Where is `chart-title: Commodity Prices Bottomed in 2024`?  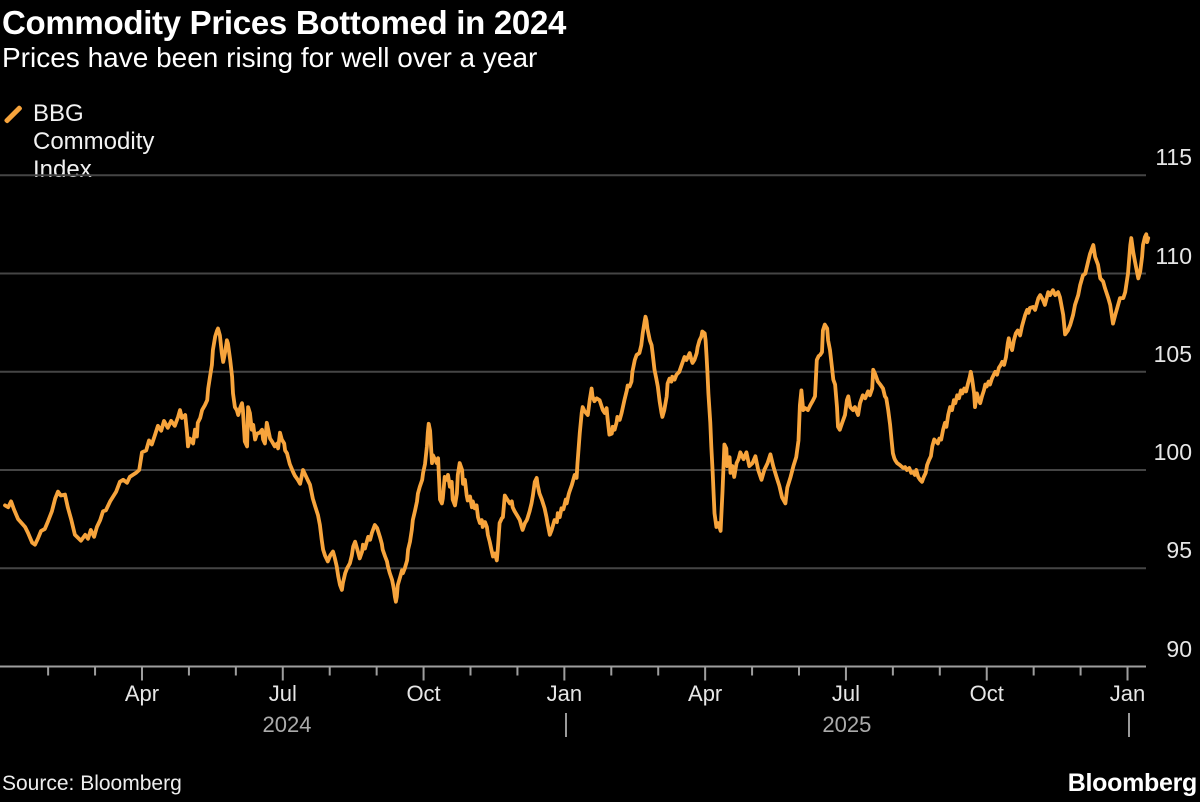 chart-title: Commodity Prices Bottomed in 2024 is located at coordinates (284, 22).